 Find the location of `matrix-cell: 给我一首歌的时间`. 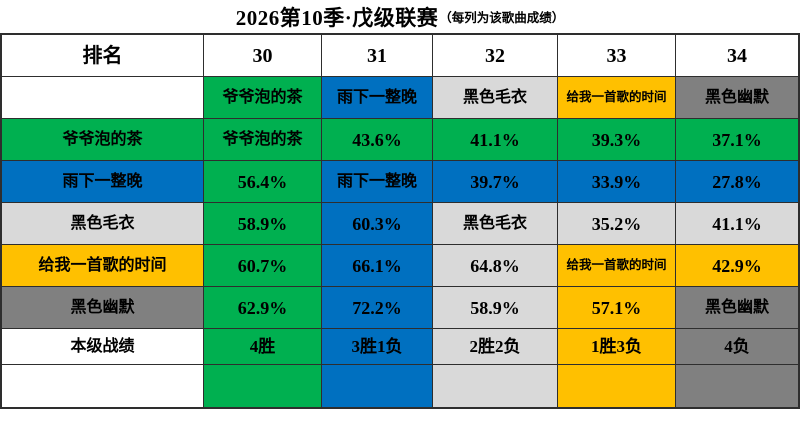

matrix-cell: 给我一首歌的时间 is located at coordinates (617, 266).